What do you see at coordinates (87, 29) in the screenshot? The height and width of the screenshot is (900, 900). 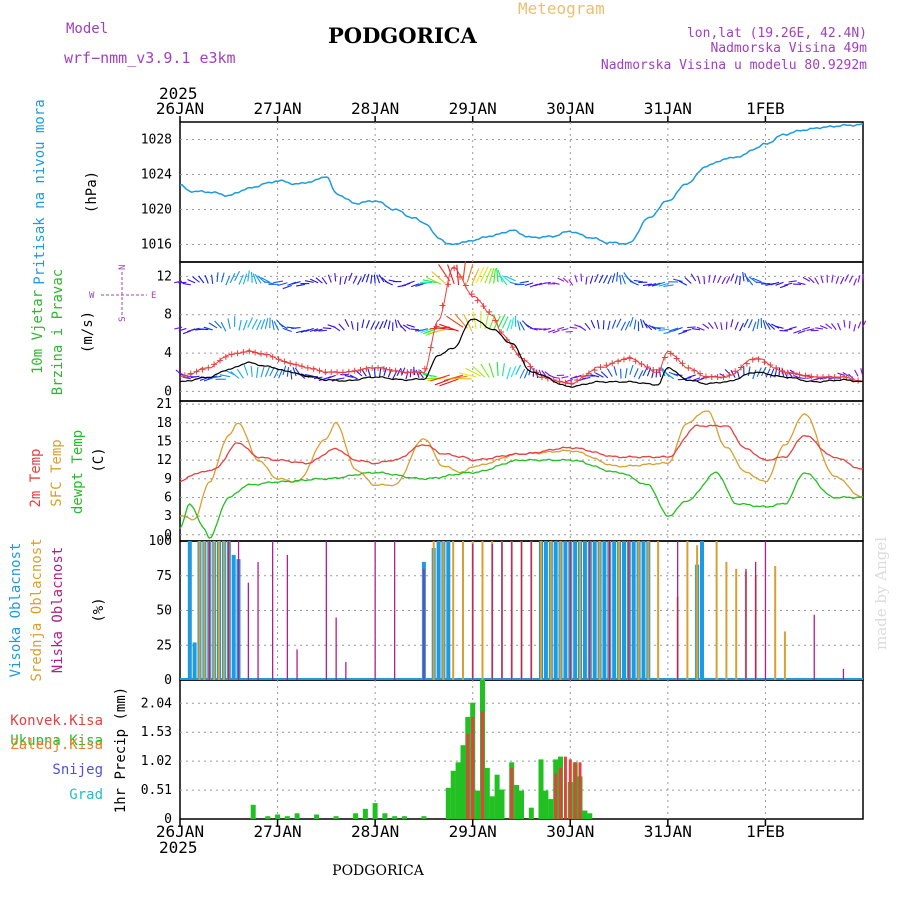 I see `model-label: Model` at bounding box center [87, 29].